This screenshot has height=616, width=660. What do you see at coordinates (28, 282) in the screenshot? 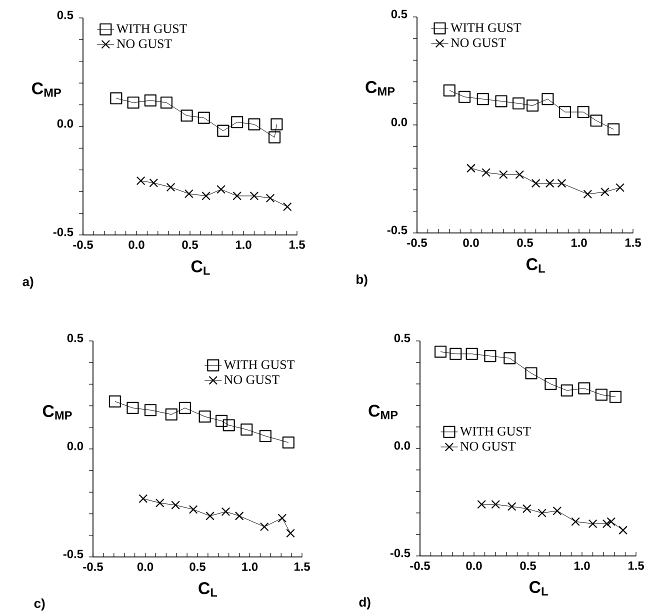
I see `text: a)` at bounding box center [28, 282].